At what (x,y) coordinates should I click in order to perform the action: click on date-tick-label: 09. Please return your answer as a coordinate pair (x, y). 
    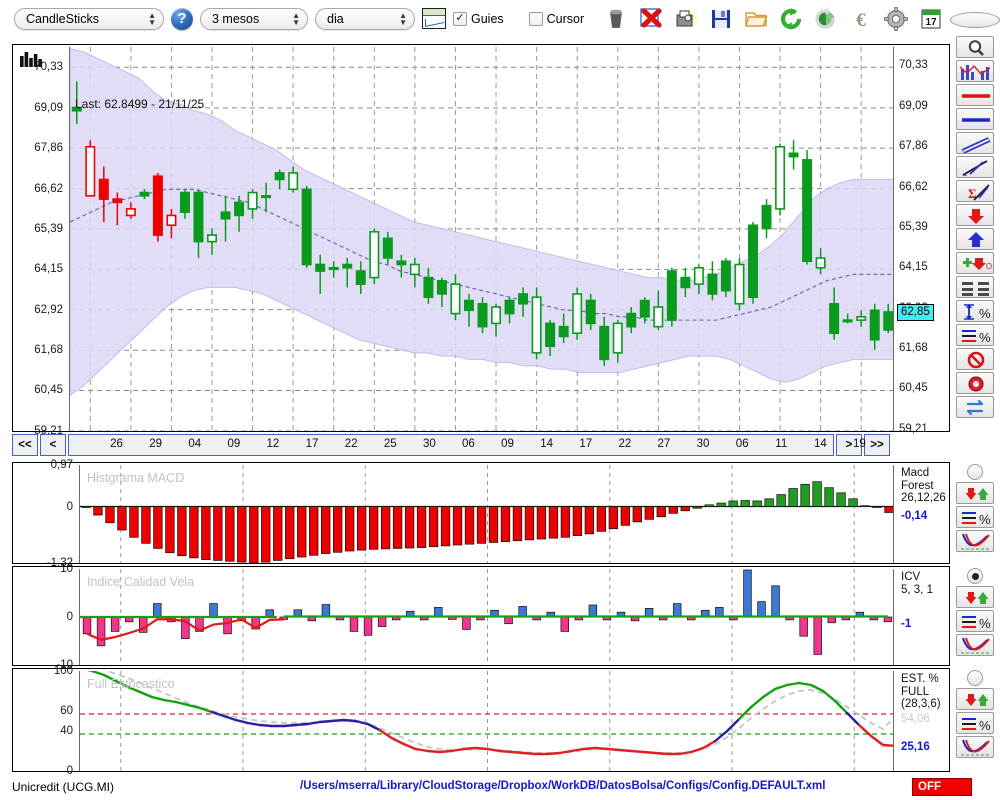
    Looking at the image, I should click on (507, 444).